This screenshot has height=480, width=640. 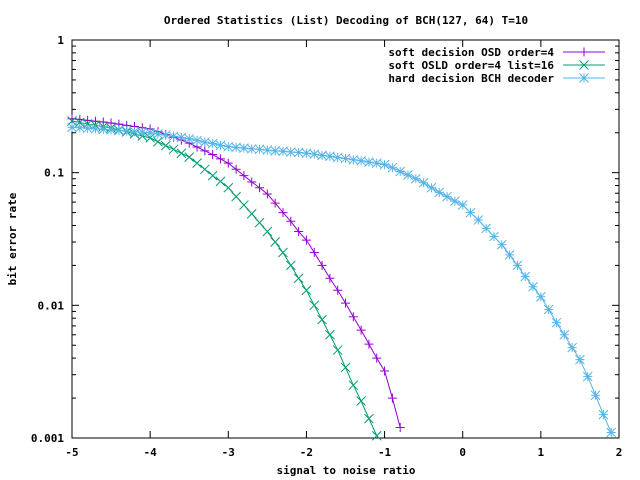 What do you see at coordinates (306, 452) in the screenshot?
I see `x-tick-label: -2` at bounding box center [306, 452].